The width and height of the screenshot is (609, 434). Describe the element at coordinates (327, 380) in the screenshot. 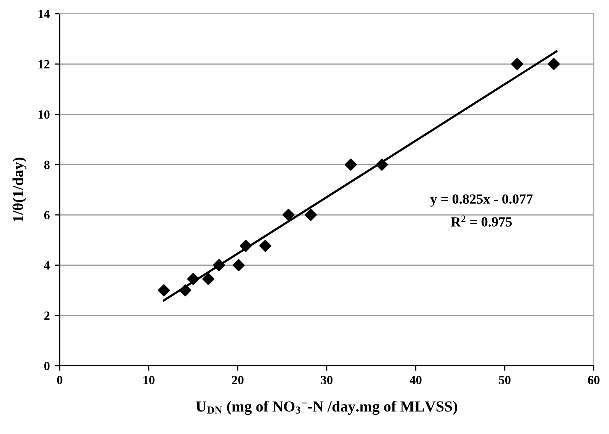

I see `x-tick-label: 30` at that location.